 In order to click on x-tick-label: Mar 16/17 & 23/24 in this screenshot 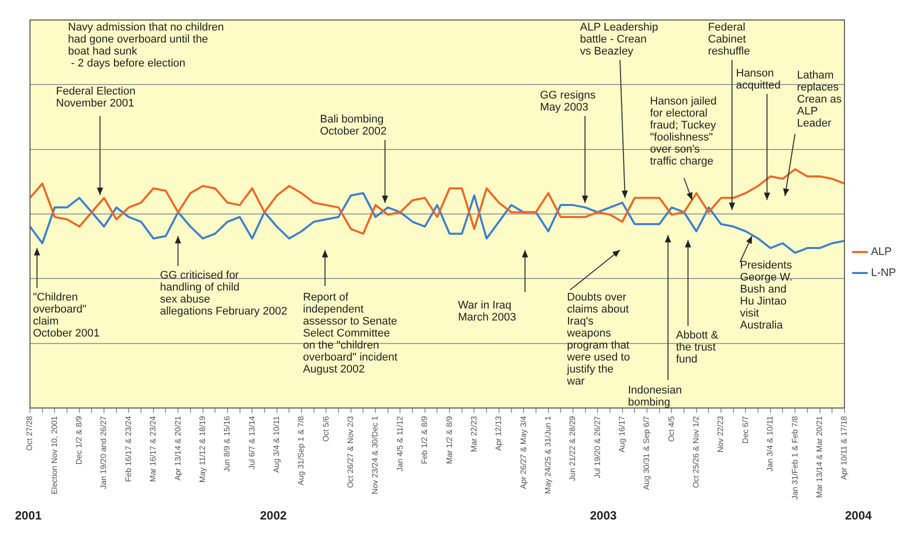, I will do `click(153, 448)`.